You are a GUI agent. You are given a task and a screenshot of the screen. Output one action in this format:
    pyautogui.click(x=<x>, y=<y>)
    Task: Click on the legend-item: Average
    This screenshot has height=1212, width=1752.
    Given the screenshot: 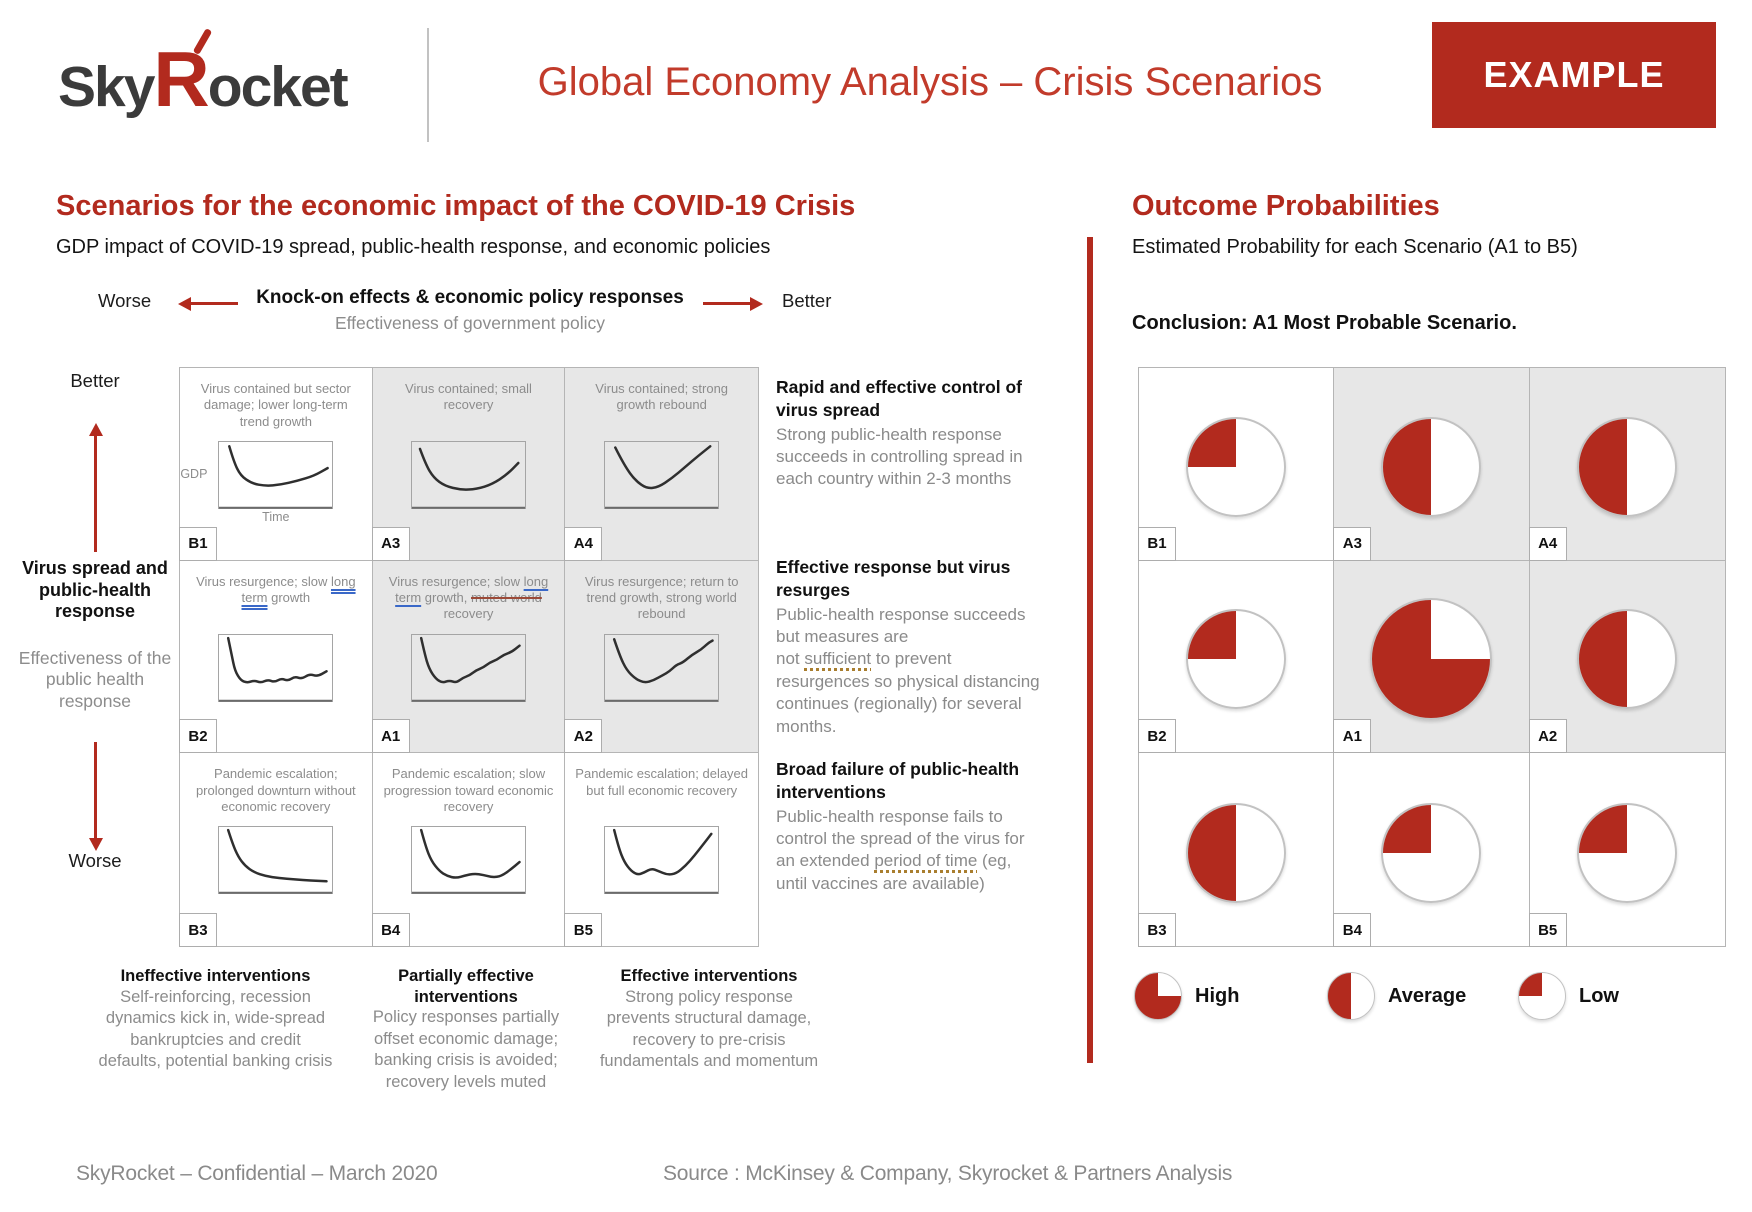 What is the action you would take?
    pyautogui.click(x=1396, y=996)
    